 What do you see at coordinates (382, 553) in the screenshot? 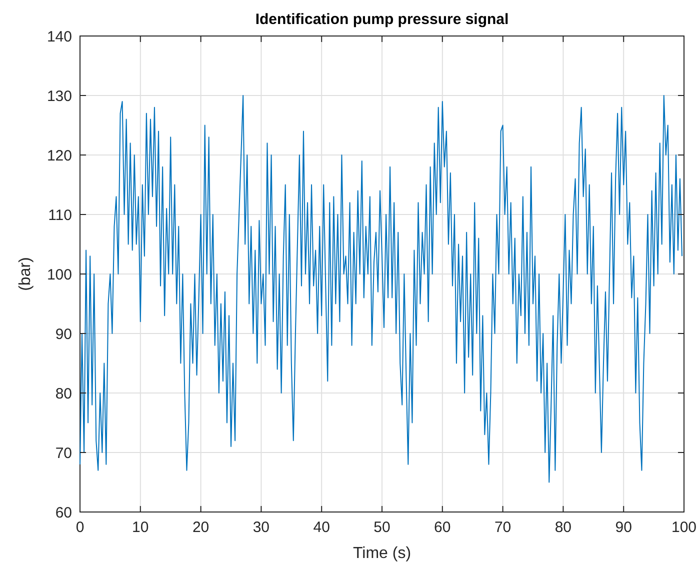
I see `x-axis-title: Time (s)` at bounding box center [382, 553].